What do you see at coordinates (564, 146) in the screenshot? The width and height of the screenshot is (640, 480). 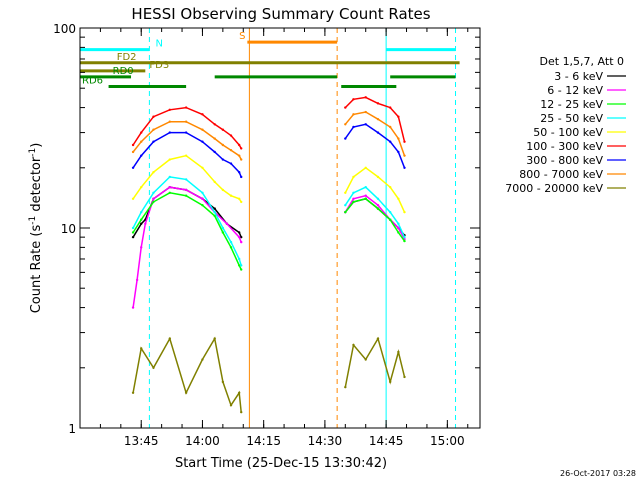 I see `legend-label-100-300-kev: 100 - 300 keV` at bounding box center [564, 146].